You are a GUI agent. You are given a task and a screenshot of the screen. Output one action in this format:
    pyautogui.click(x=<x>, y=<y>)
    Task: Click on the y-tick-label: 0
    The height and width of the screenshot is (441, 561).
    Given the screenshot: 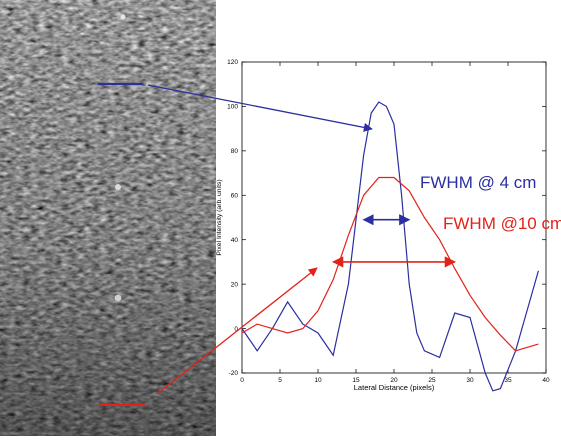 What is the action you would take?
    pyautogui.click(x=236, y=329)
    